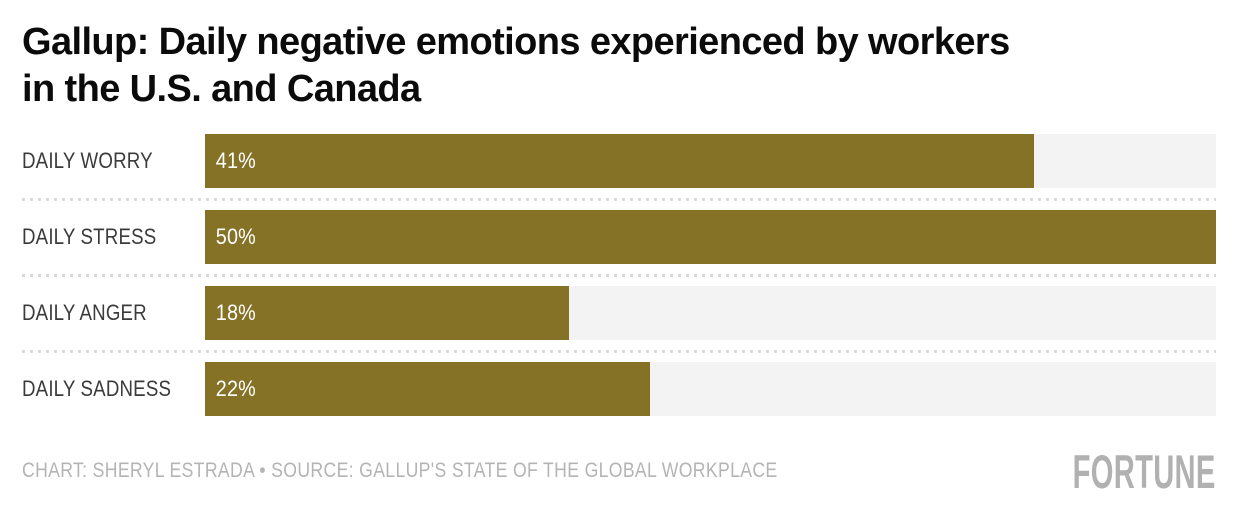 The image size is (1240, 518). I want to click on bar: 50%, so click(710, 237).